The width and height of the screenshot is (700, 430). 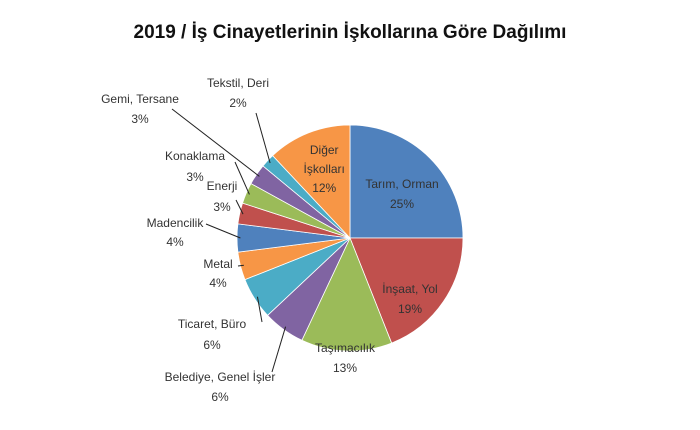 I want to click on slice-label: İnşaat, Yol, so click(x=409, y=289).